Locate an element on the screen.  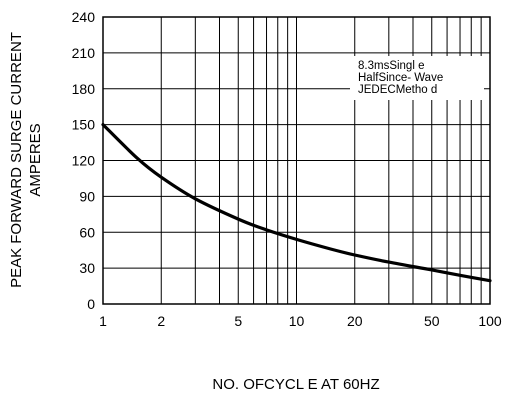
y-tick-label: 180 is located at coordinates (84, 89).